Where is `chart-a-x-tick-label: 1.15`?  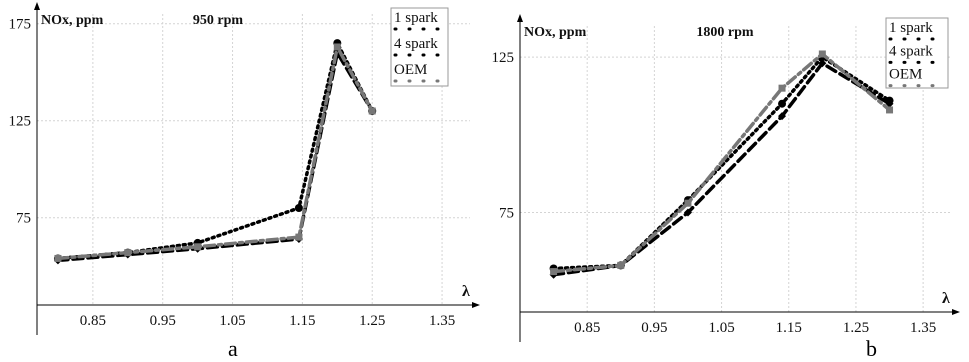 chart-a-x-tick-label: 1.15 is located at coordinates (302, 321).